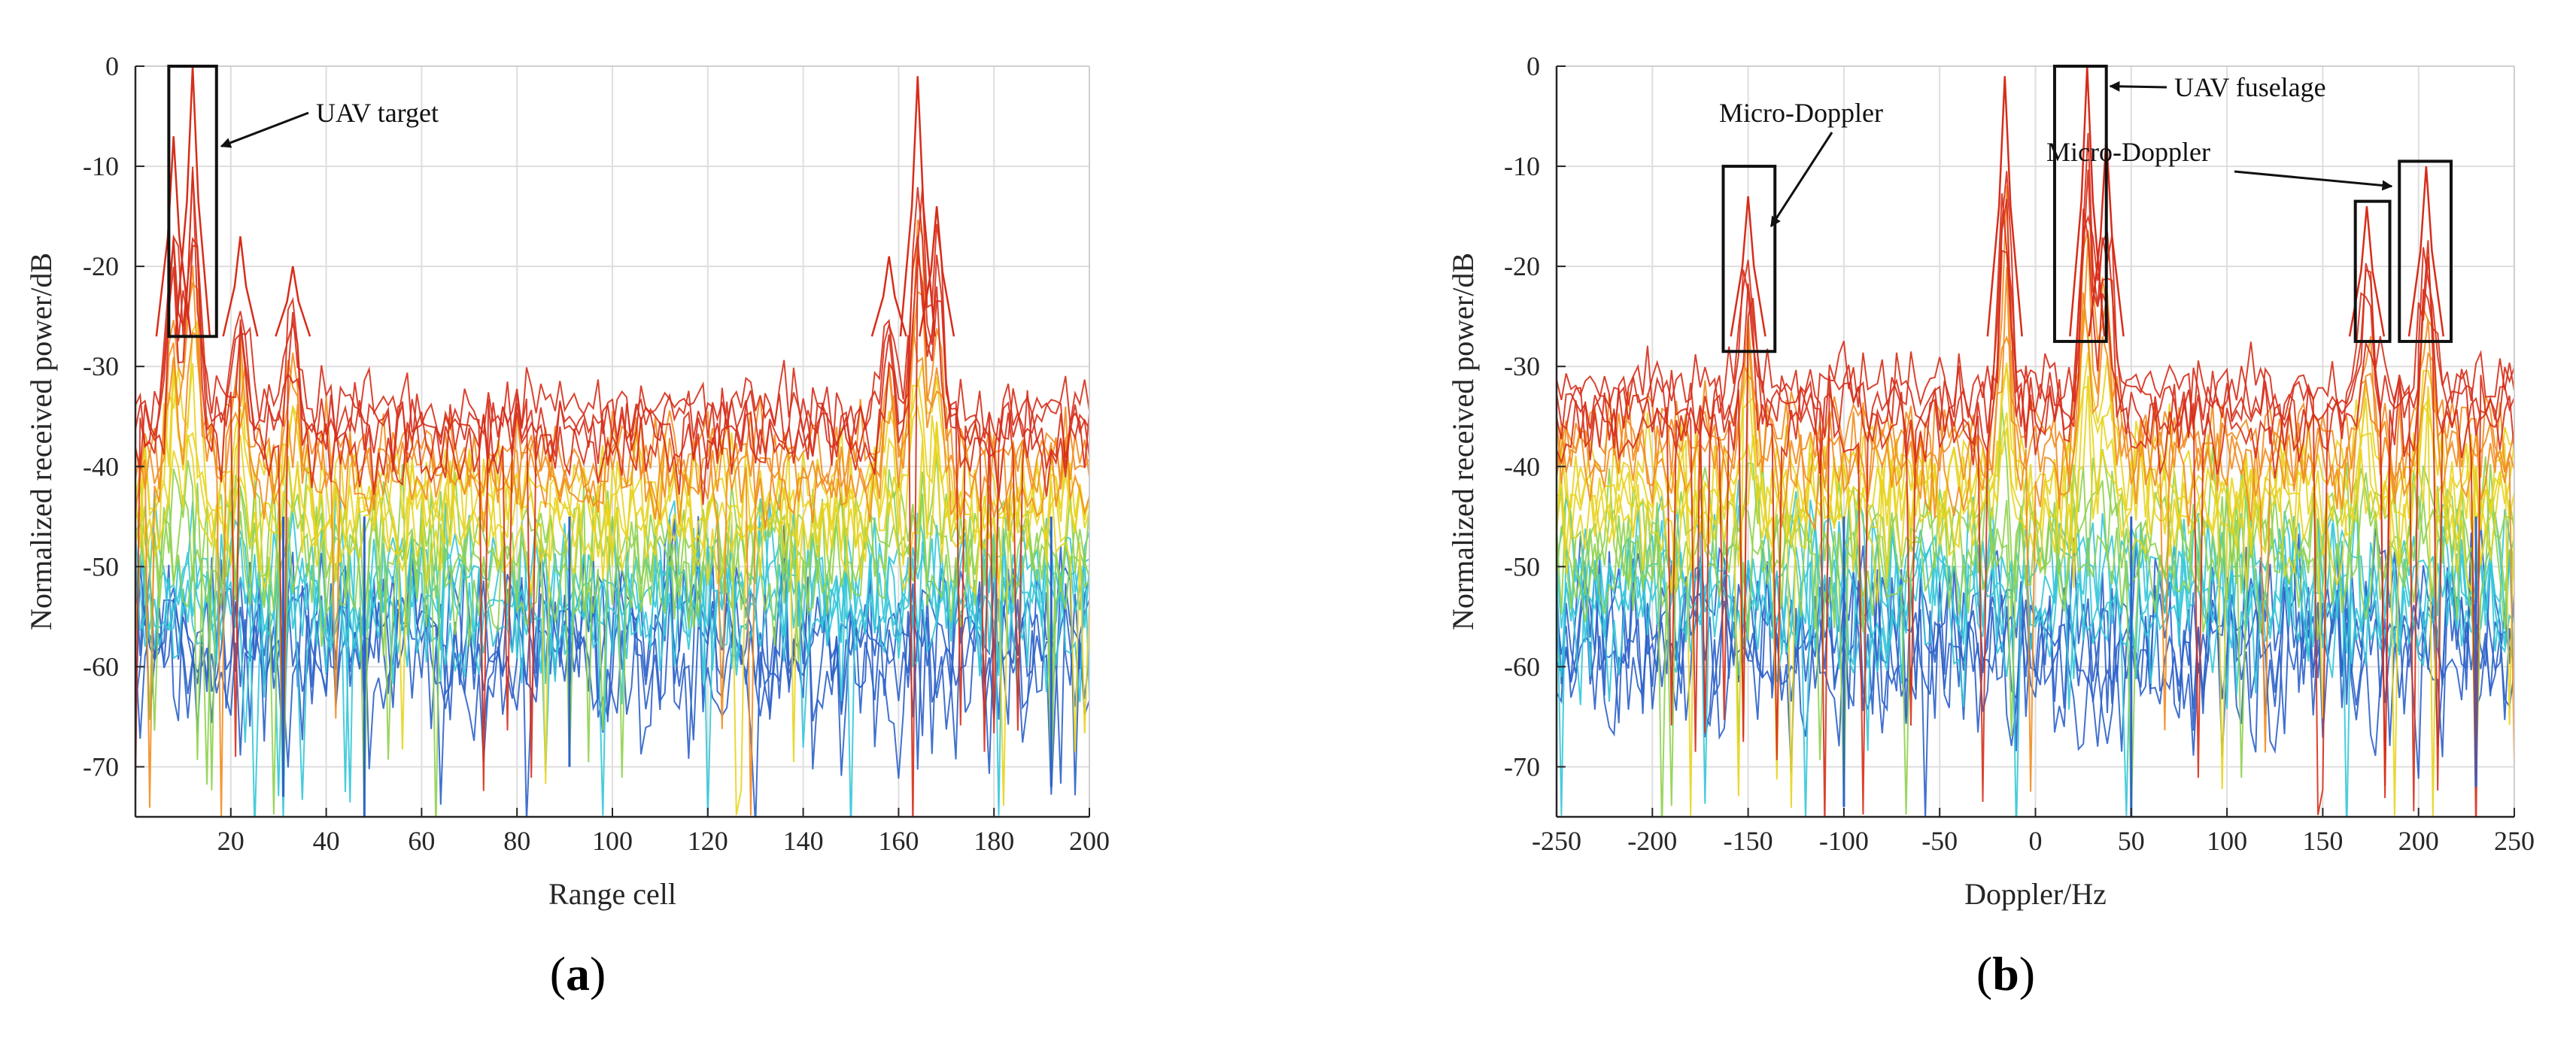 Image resolution: width=2576 pixels, height=1044 pixels. I want to click on x-tick-label: 80, so click(516, 841).